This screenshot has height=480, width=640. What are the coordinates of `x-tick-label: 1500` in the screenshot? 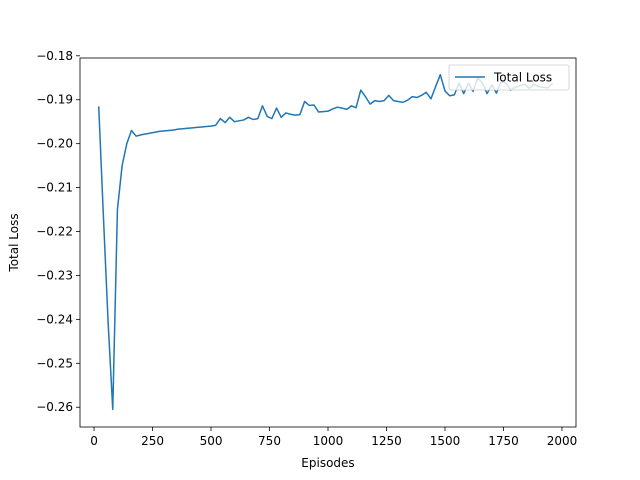 It's located at (445, 441).